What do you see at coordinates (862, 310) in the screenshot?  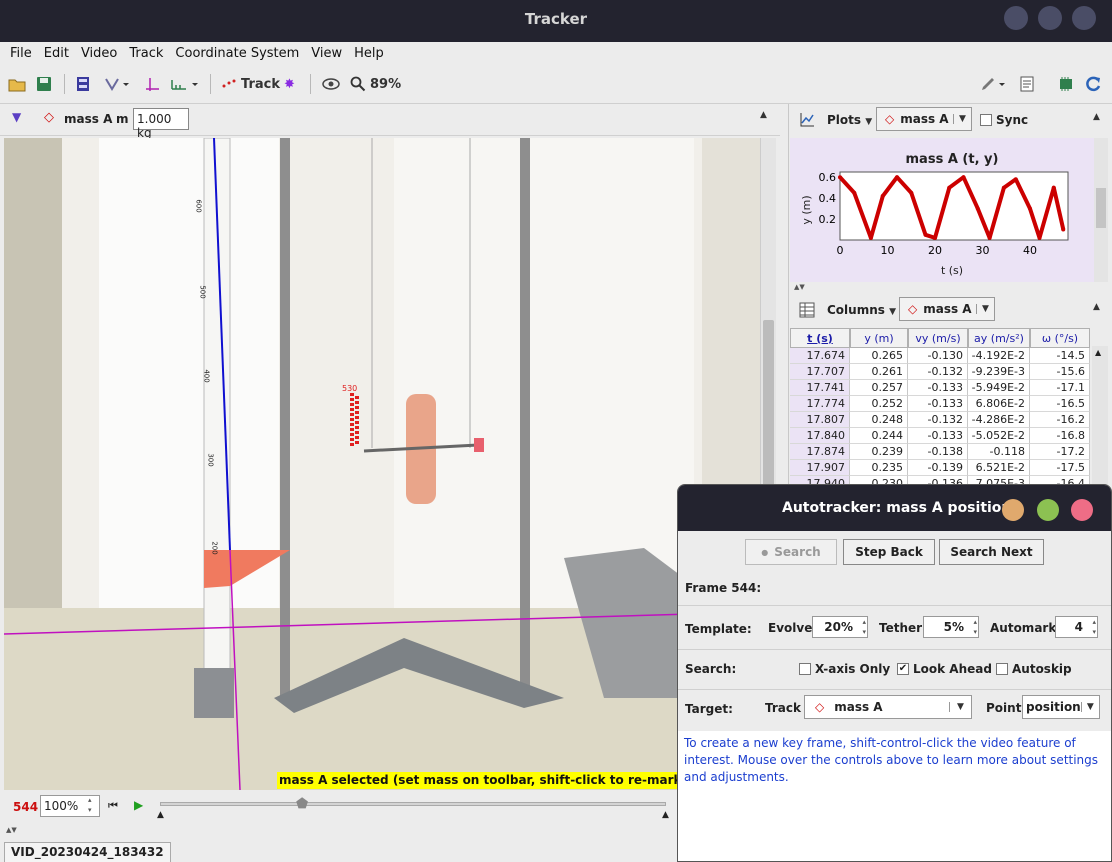 I see `columns-menu: Columns ▼` at bounding box center [862, 310].